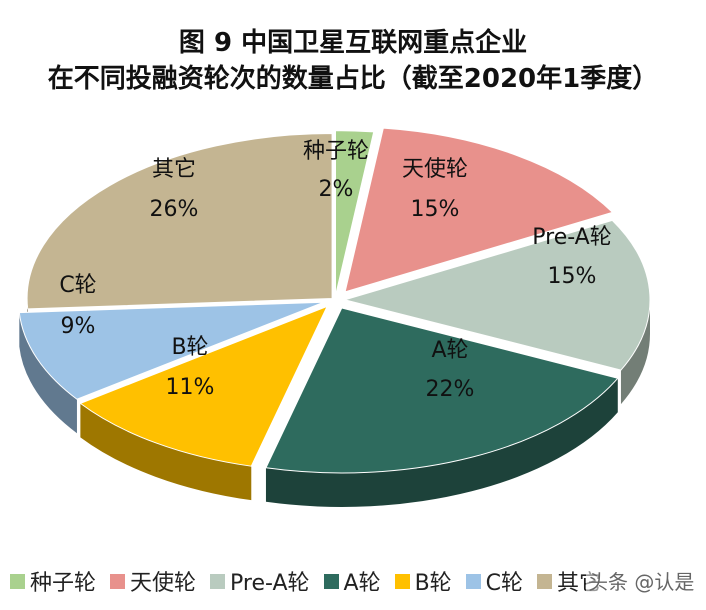  What do you see at coordinates (174, 169) in the screenshot?
I see `slice-label: 其它` at bounding box center [174, 169].